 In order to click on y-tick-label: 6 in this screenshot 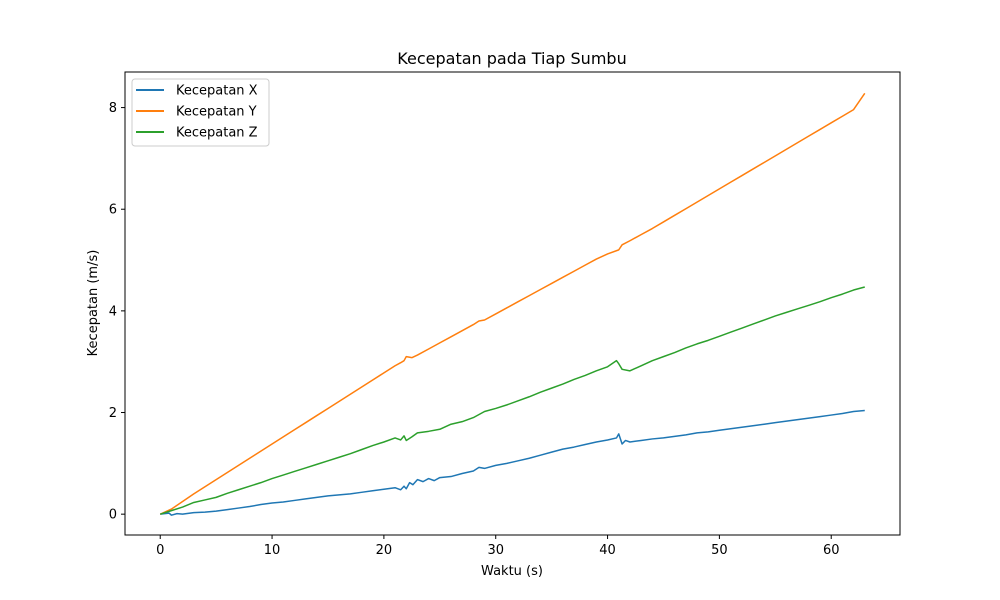, I will do `click(113, 210)`.